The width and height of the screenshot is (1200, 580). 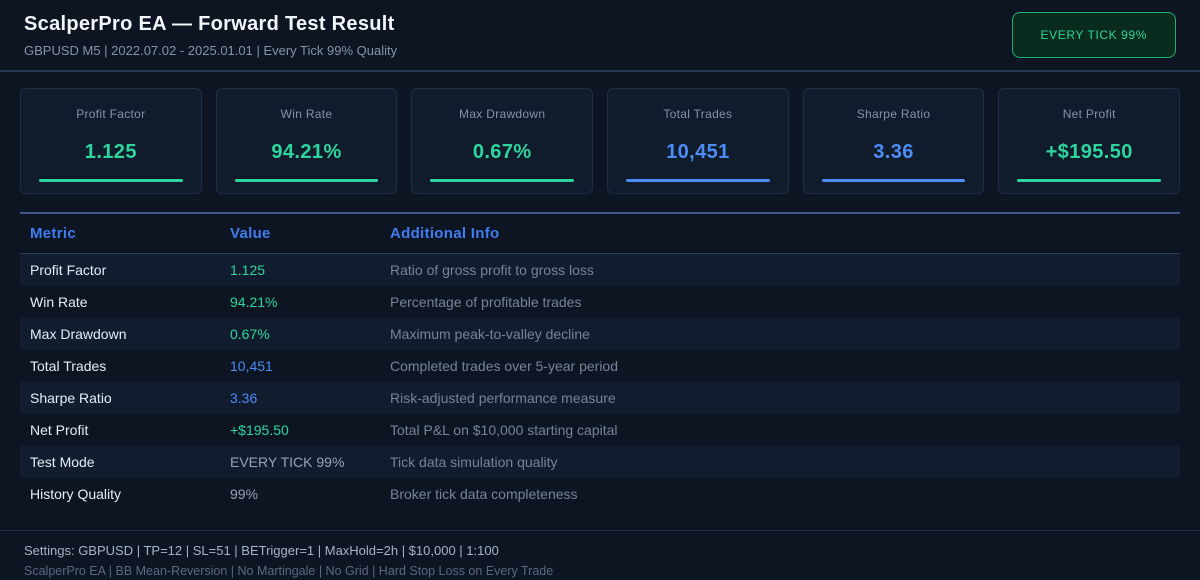 What do you see at coordinates (68, 366) in the screenshot?
I see `row-metric: Total Trades` at bounding box center [68, 366].